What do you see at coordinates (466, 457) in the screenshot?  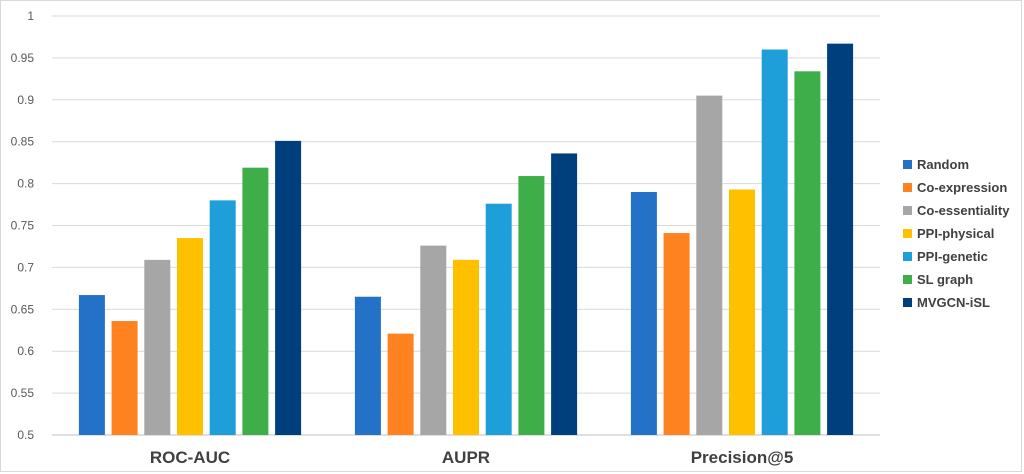 I see `x-category-label: AUPR` at bounding box center [466, 457].